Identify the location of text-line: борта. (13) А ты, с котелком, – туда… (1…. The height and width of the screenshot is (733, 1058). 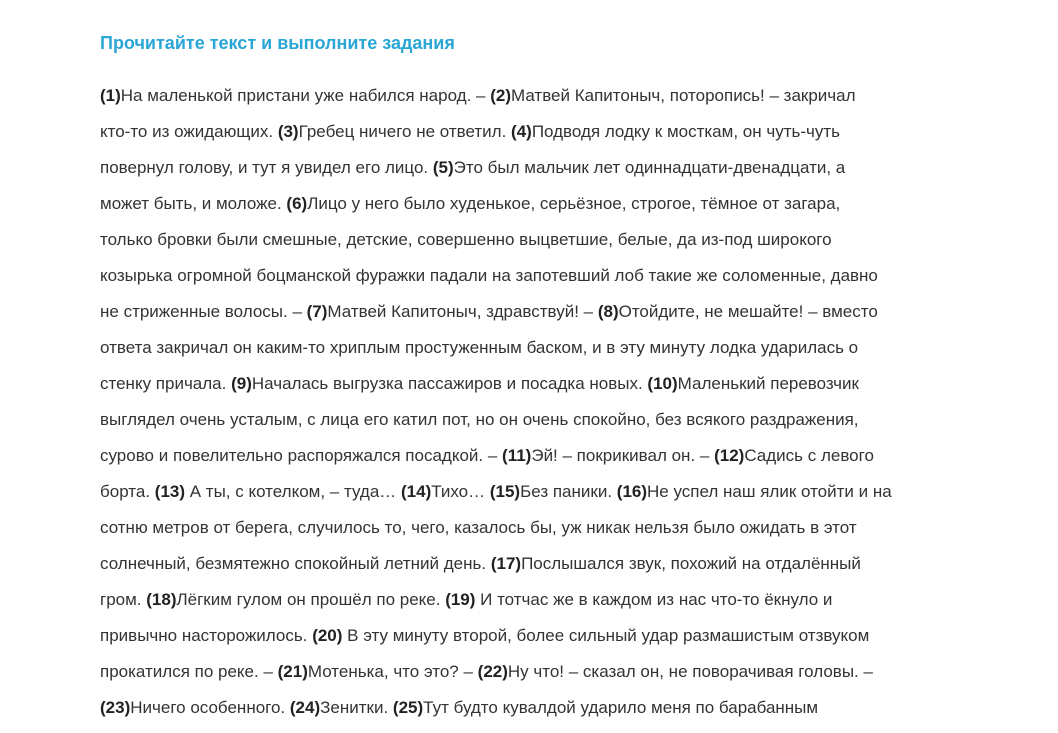
(496, 498).